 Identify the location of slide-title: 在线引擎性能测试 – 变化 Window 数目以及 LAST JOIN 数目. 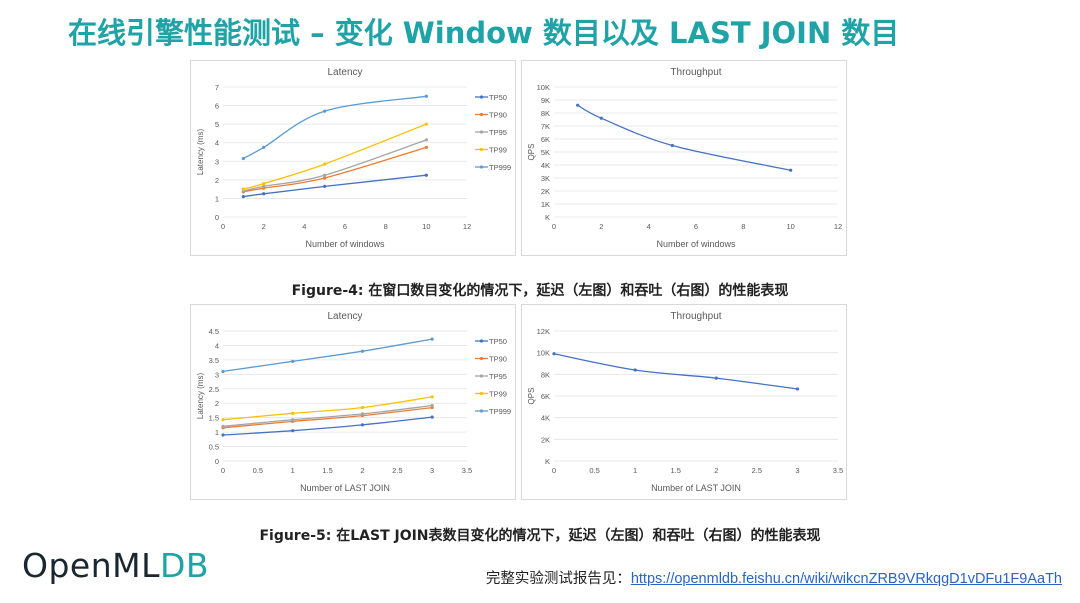
(484, 33).